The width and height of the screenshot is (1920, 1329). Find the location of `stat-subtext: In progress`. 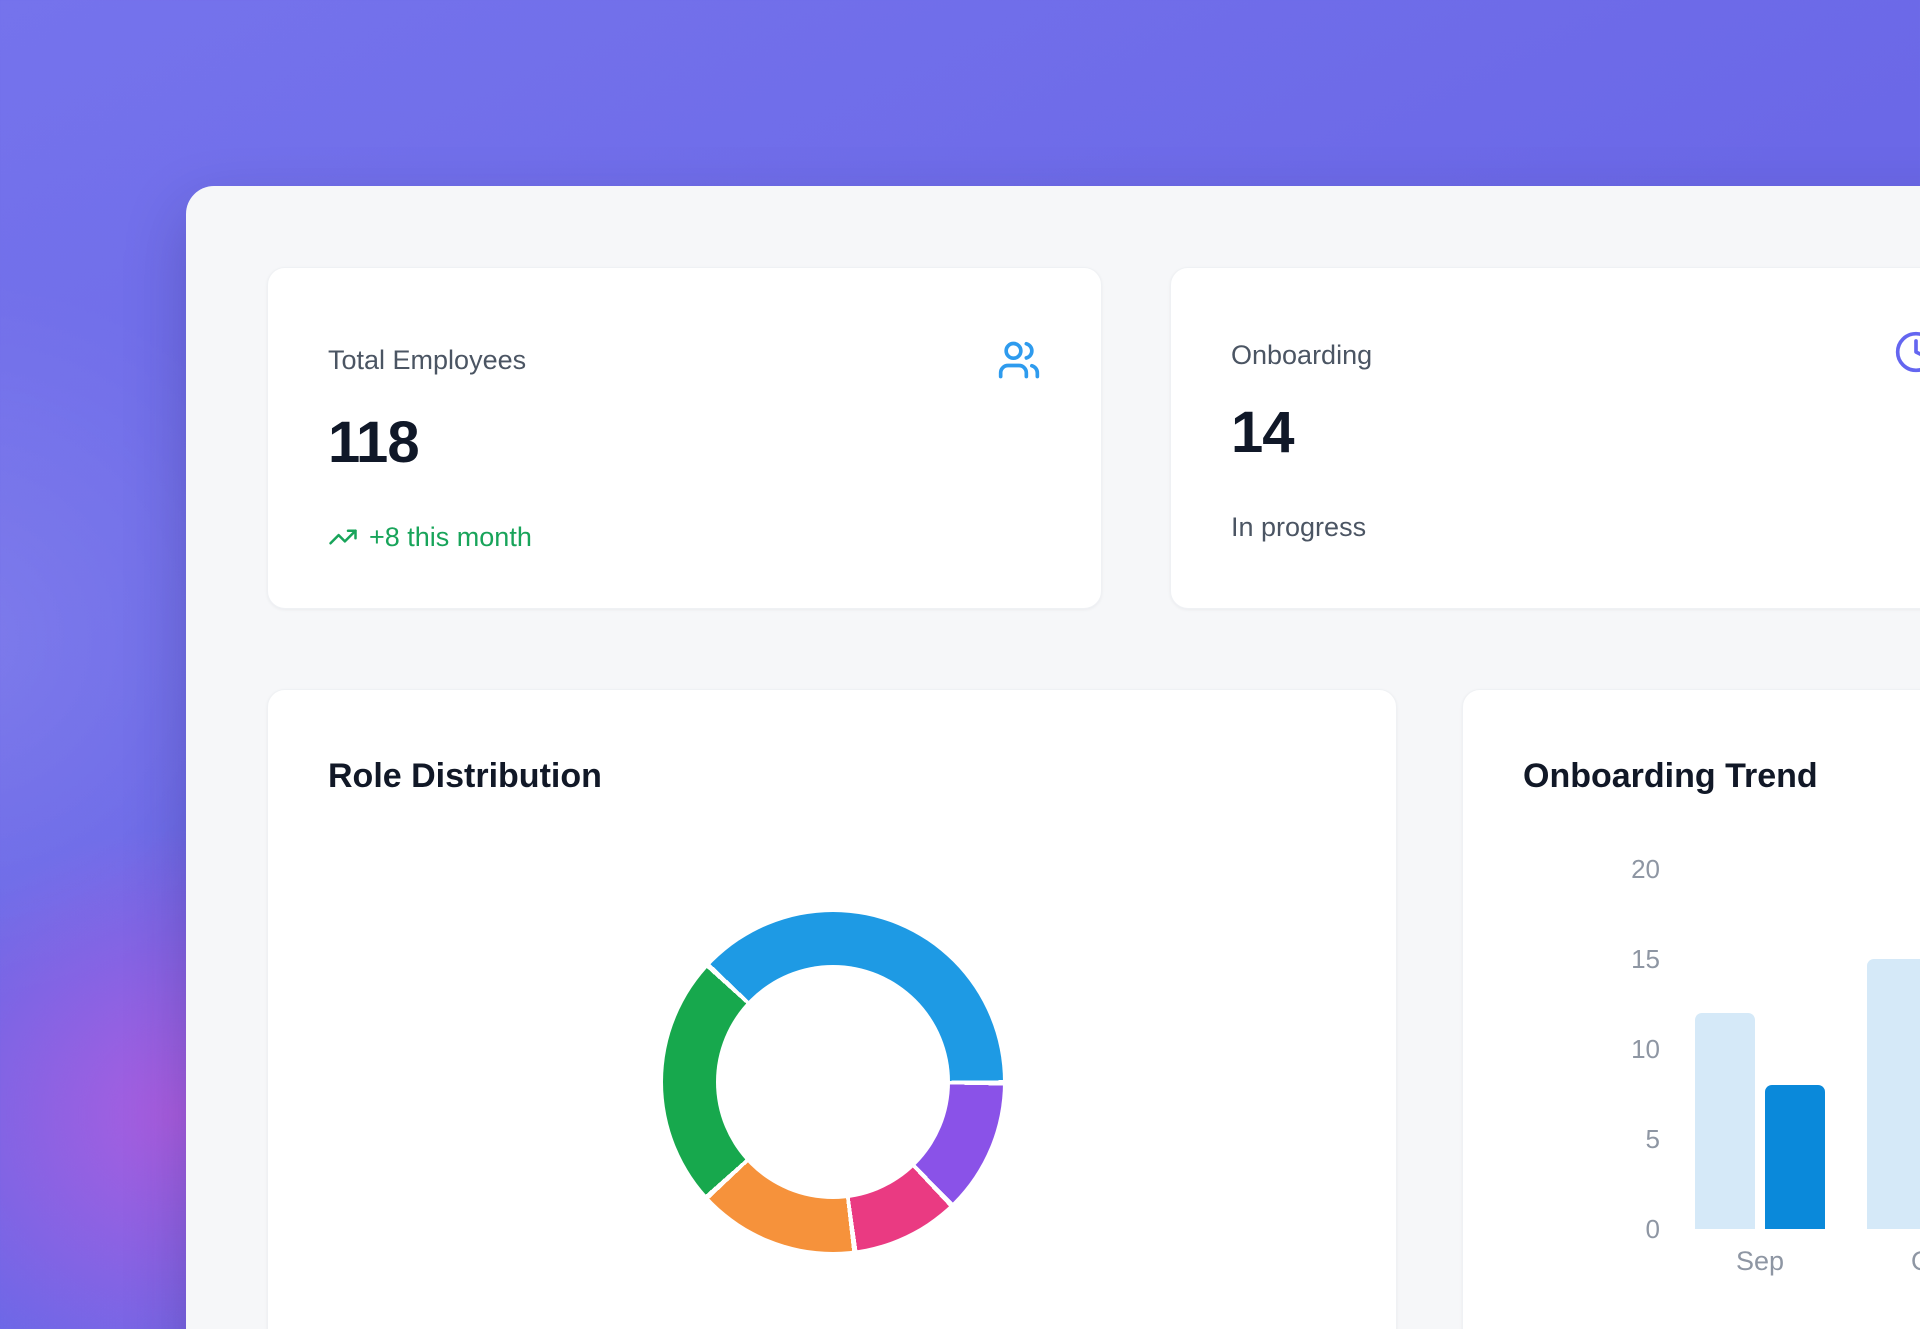

stat-subtext: In progress is located at coordinates (1299, 527).